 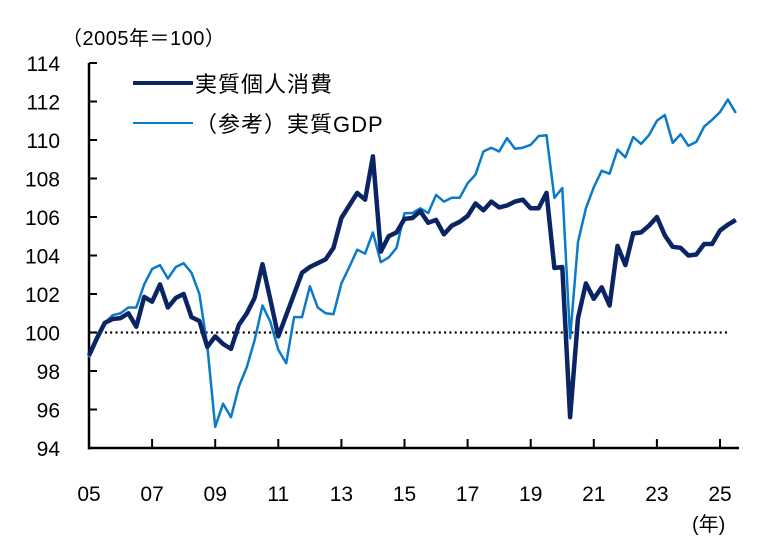 I want to click on legend-label-gdp: （参考）実質GDP, so click(x=289, y=124).